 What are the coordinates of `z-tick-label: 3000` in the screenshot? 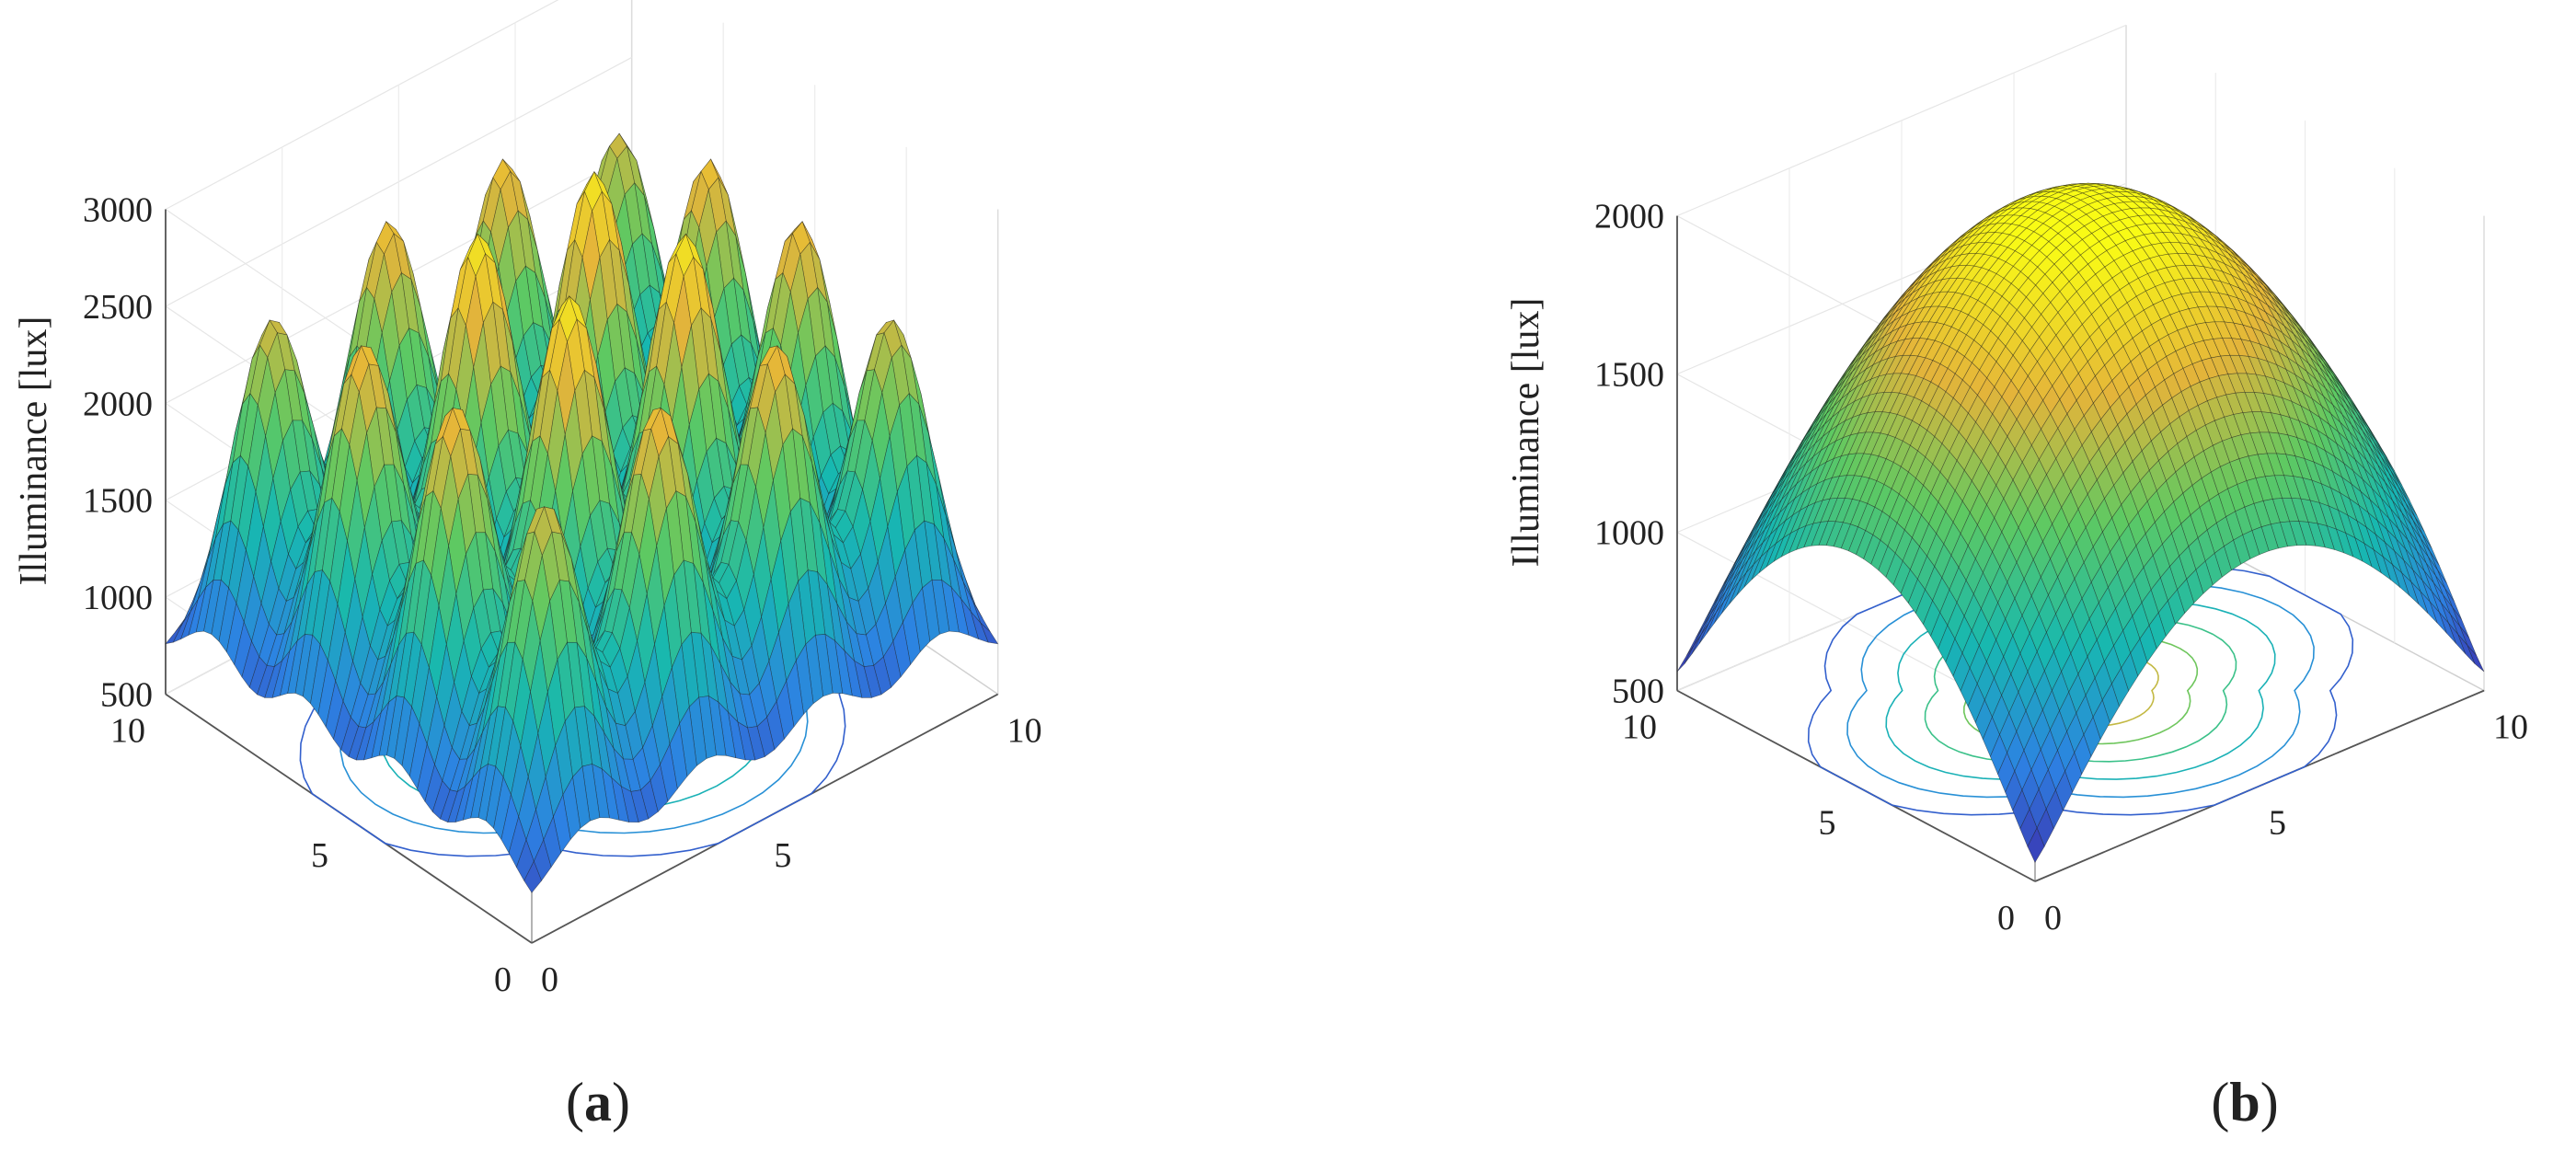 It's located at (118, 210).